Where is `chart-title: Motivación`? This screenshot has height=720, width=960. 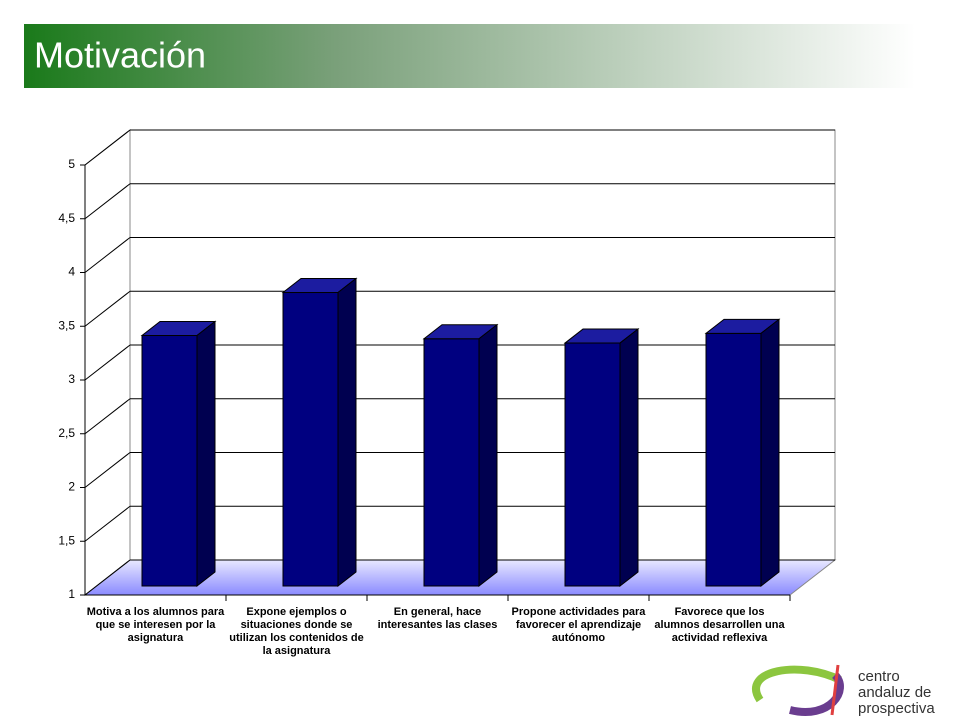 chart-title: Motivación is located at coordinates (120, 55).